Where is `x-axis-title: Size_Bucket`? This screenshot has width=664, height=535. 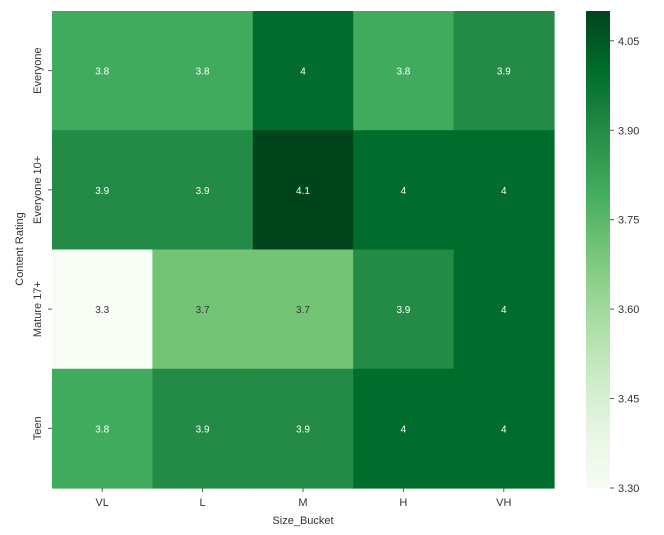 x-axis-title: Size_Bucket is located at coordinates (302, 521).